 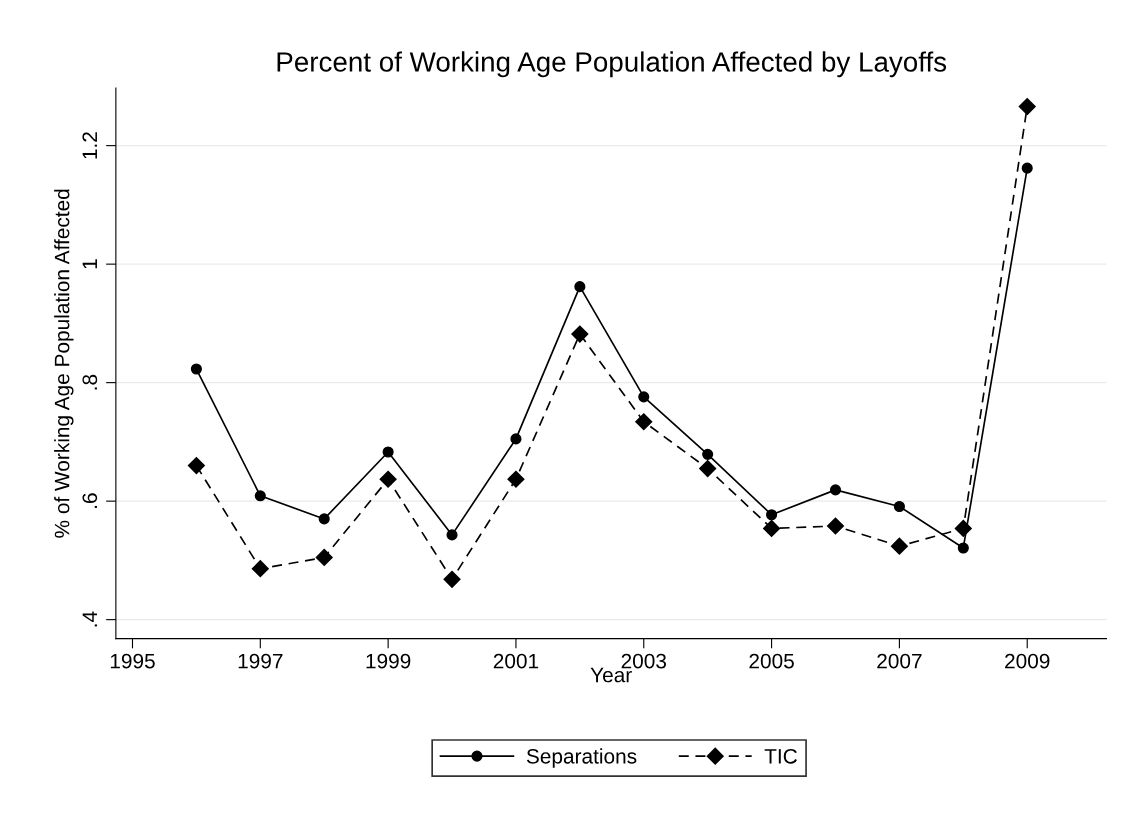 What do you see at coordinates (388, 661) in the screenshot?
I see `x-tick-label: 1999` at bounding box center [388, 661].